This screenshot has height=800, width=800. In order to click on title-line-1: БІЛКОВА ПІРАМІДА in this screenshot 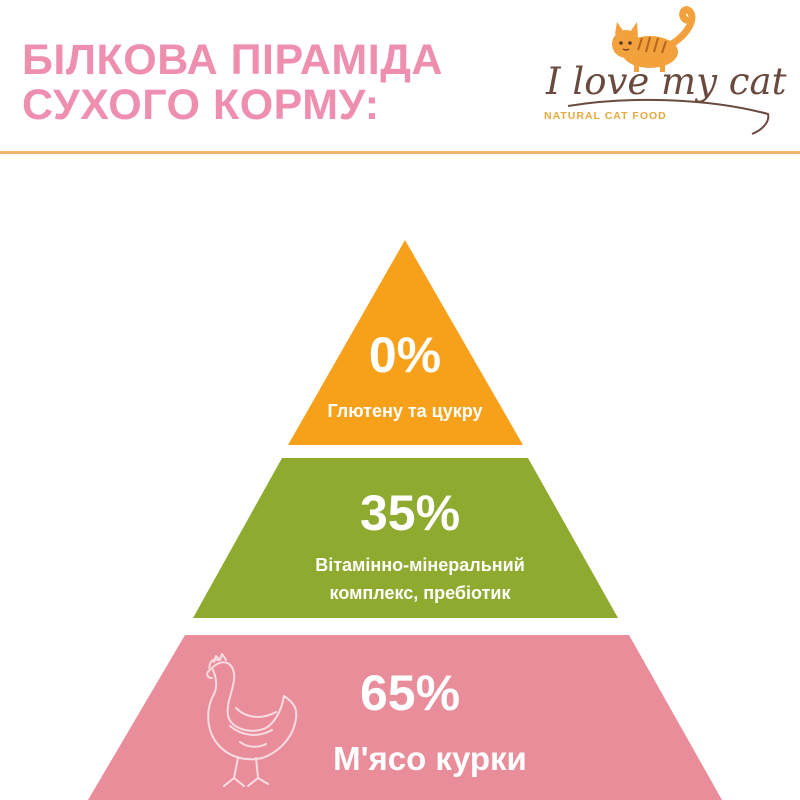, I will do `click(232, 60)`.